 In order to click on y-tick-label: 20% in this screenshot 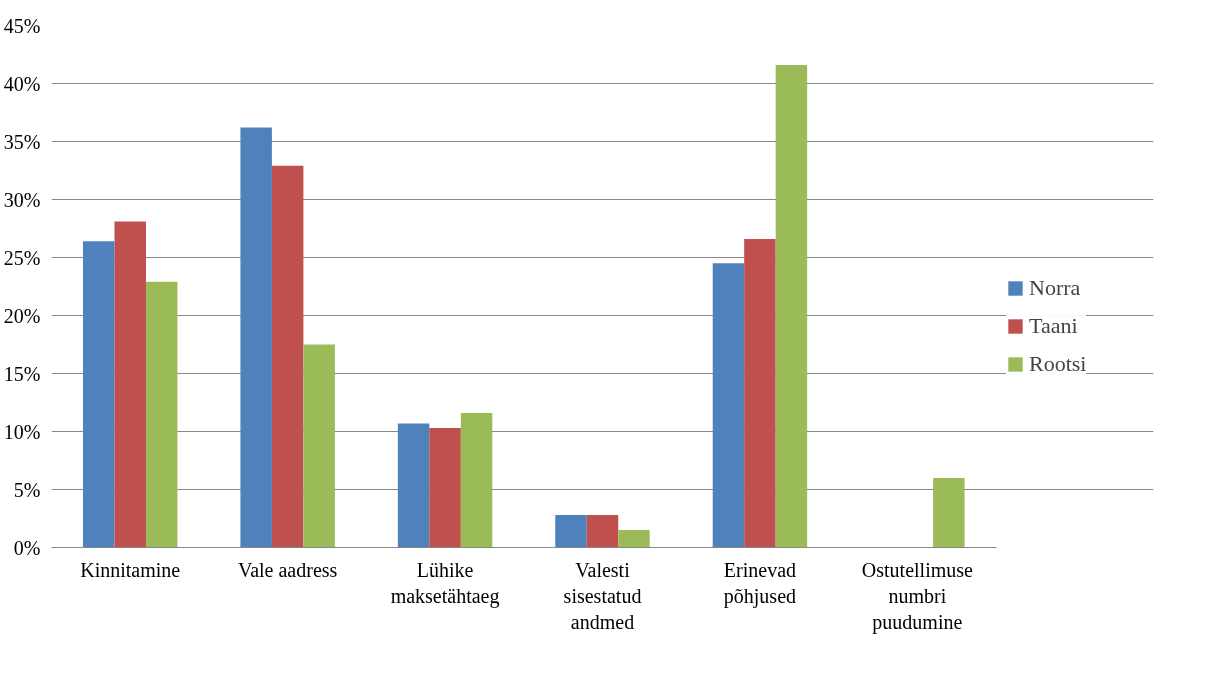, I will do `click(22, 315)`.